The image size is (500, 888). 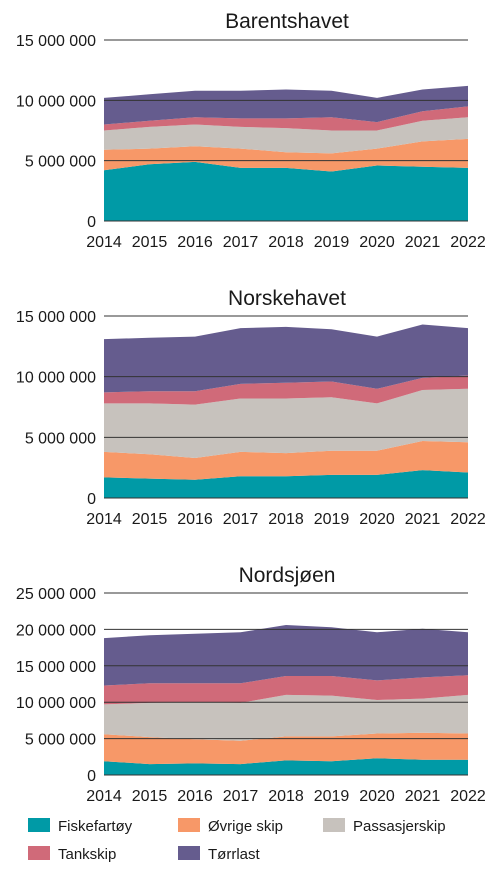 I want to click on areas-nordsjoen, so click(x=286, y=700).